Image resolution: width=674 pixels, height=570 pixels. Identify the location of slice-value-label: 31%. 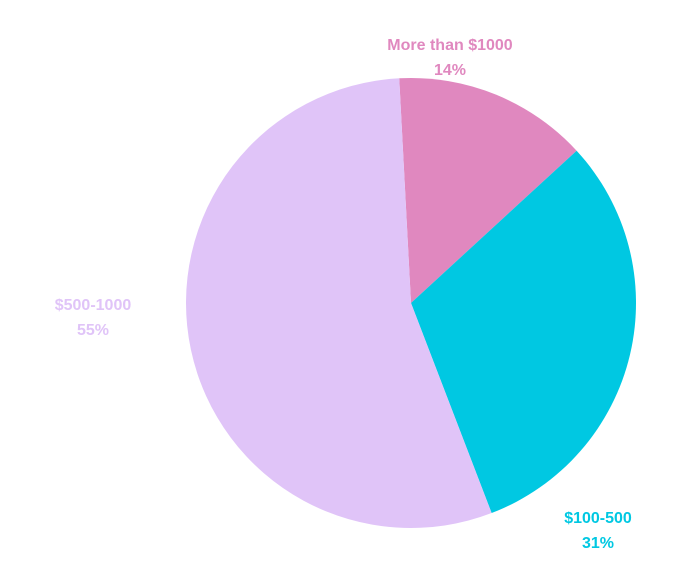
(598, 543).